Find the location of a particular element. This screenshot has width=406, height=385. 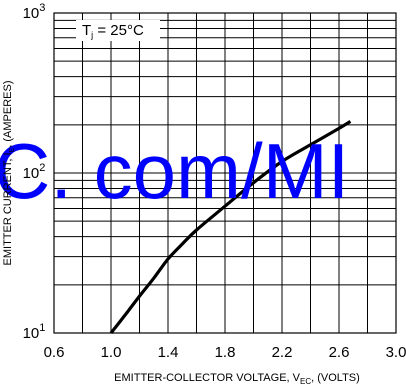

x-tick-label: 1.8 is located at coordinates (225, 352).